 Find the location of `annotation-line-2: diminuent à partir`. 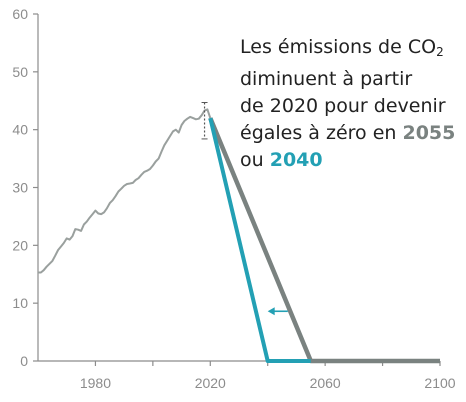

annotation-line-2: diminuent à partir is located at coordinates (326, 79).